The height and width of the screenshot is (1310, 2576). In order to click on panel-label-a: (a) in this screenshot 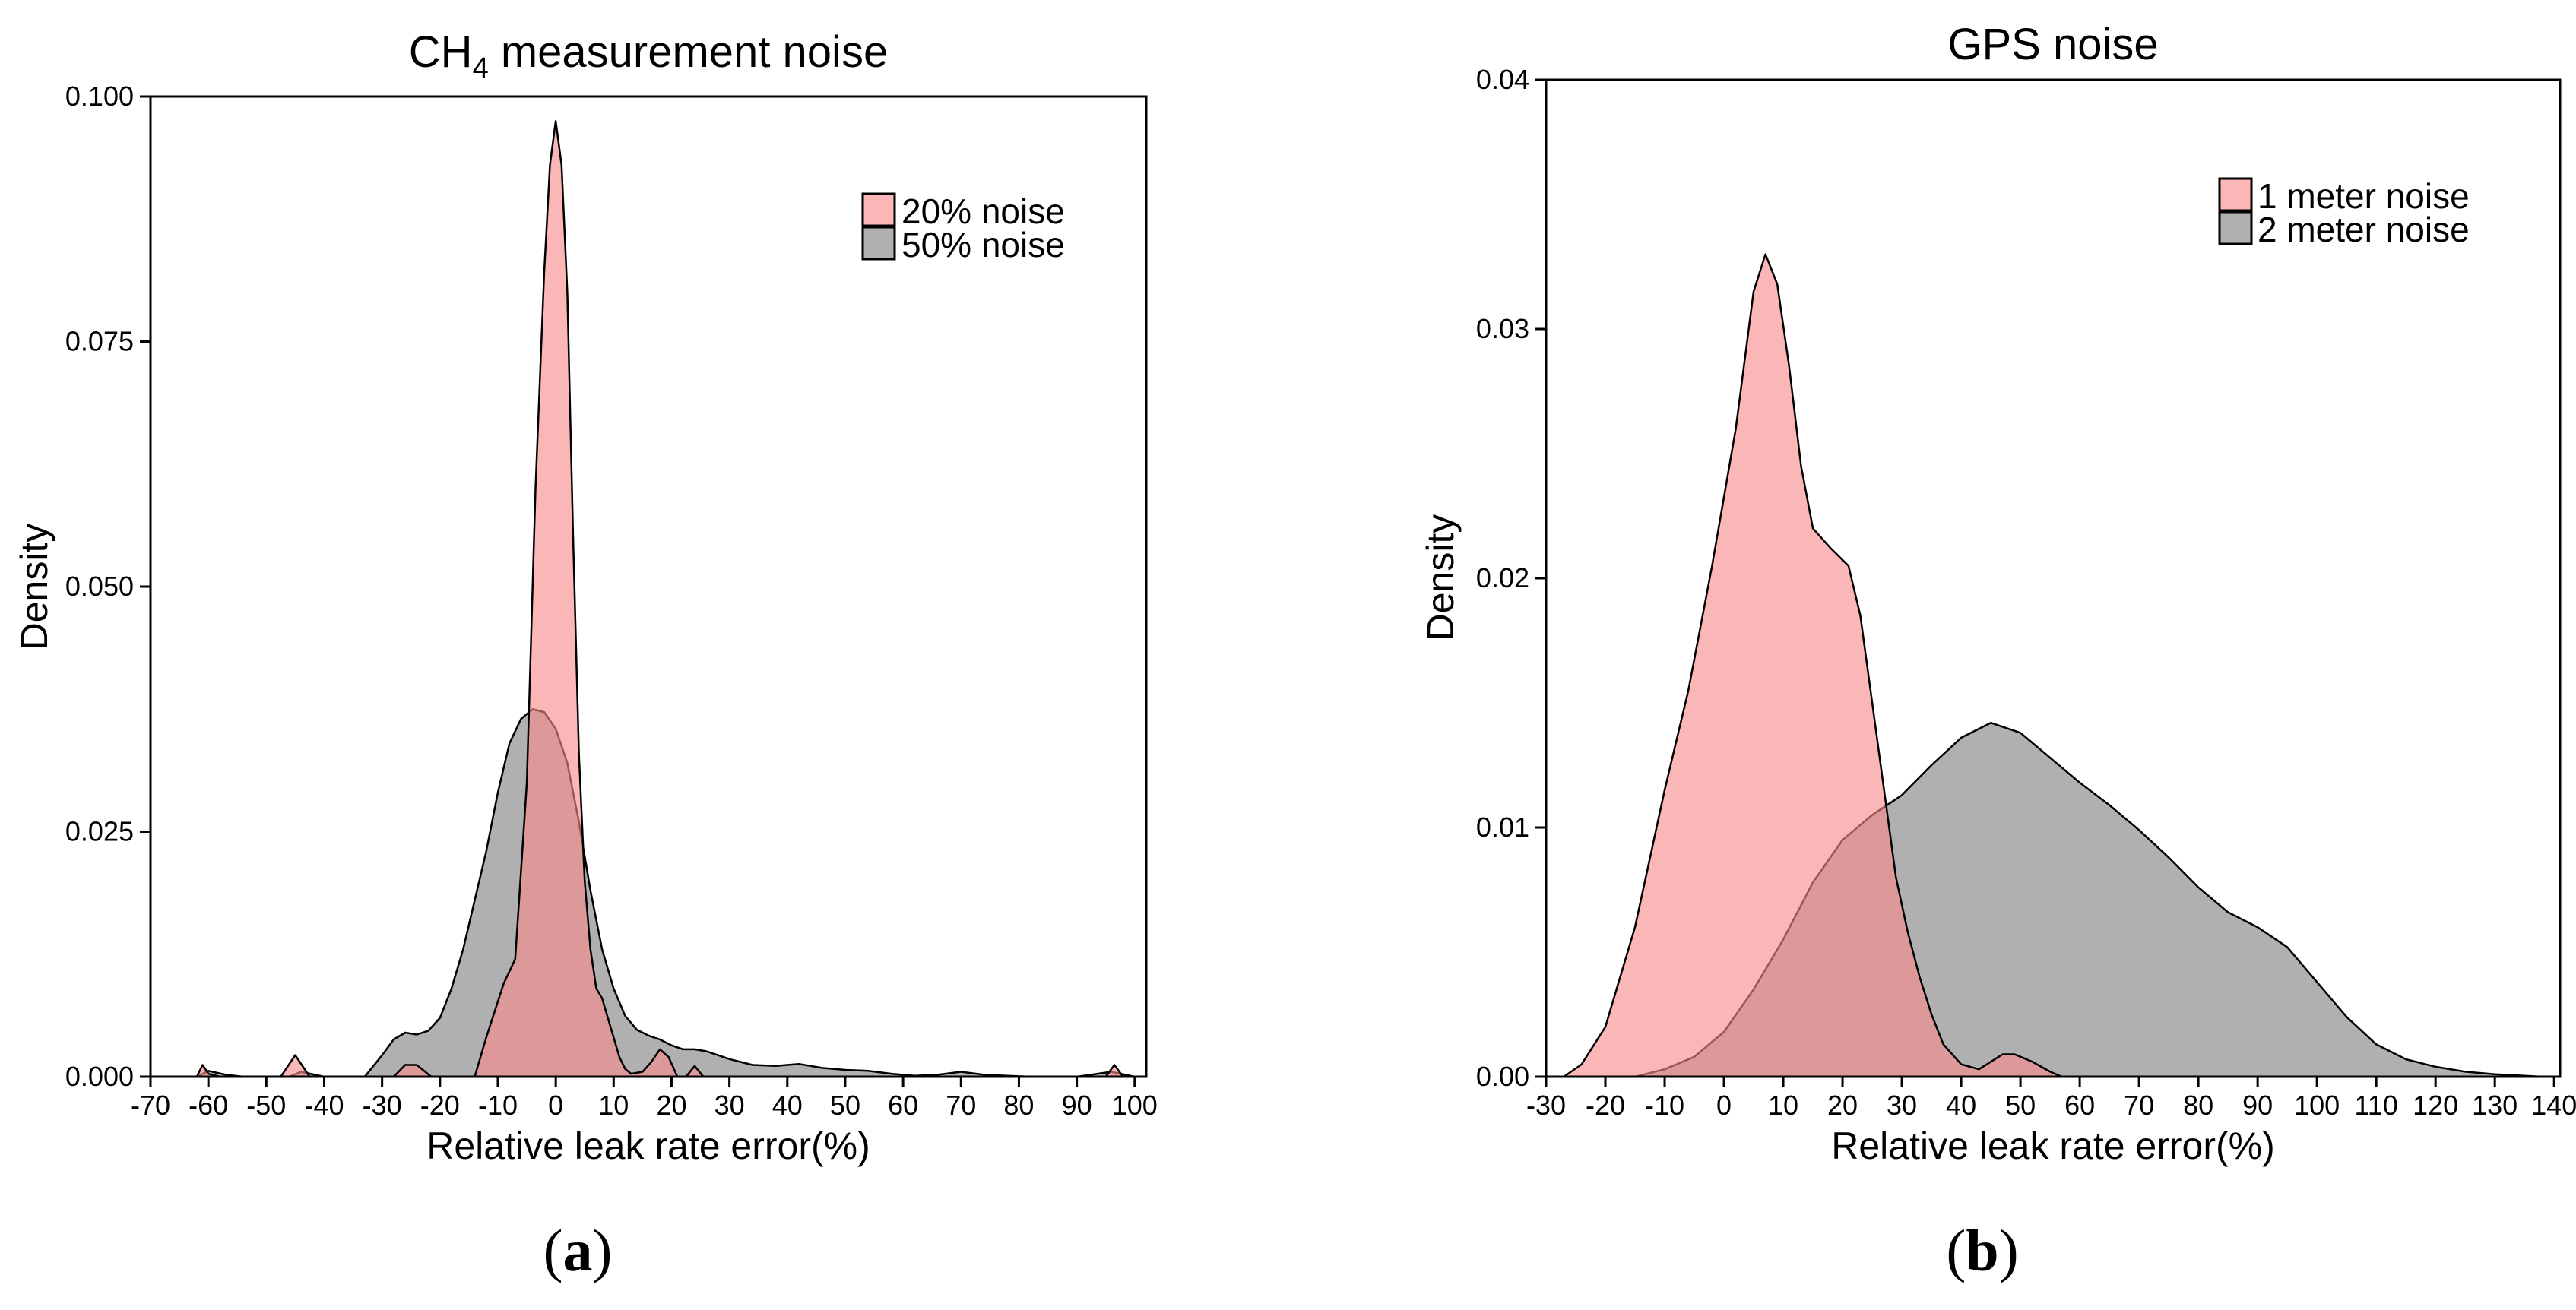, I will do `click(578, 1250)`.